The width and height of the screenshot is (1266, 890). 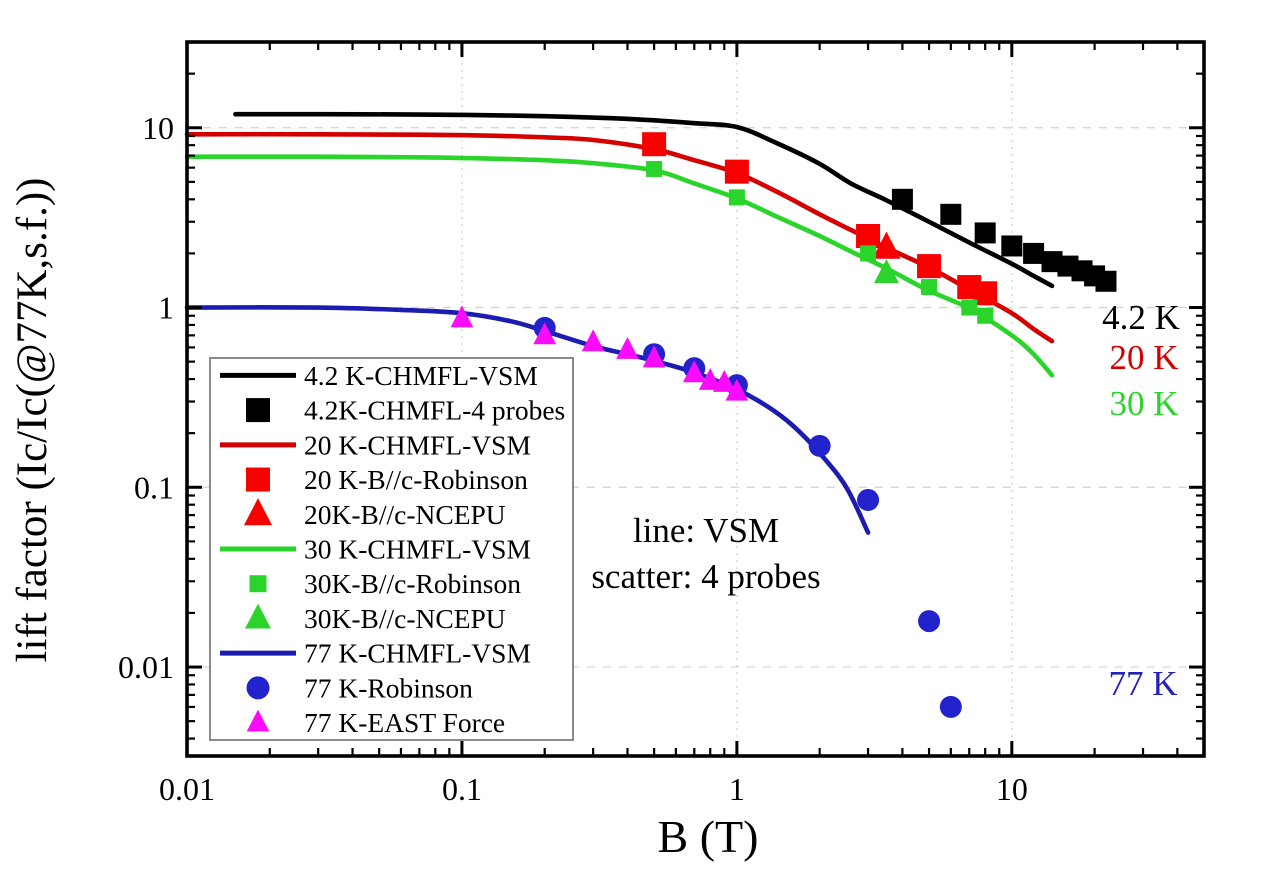 I want to click on x-tick-label: 0.01, so click(x=187, y=789).